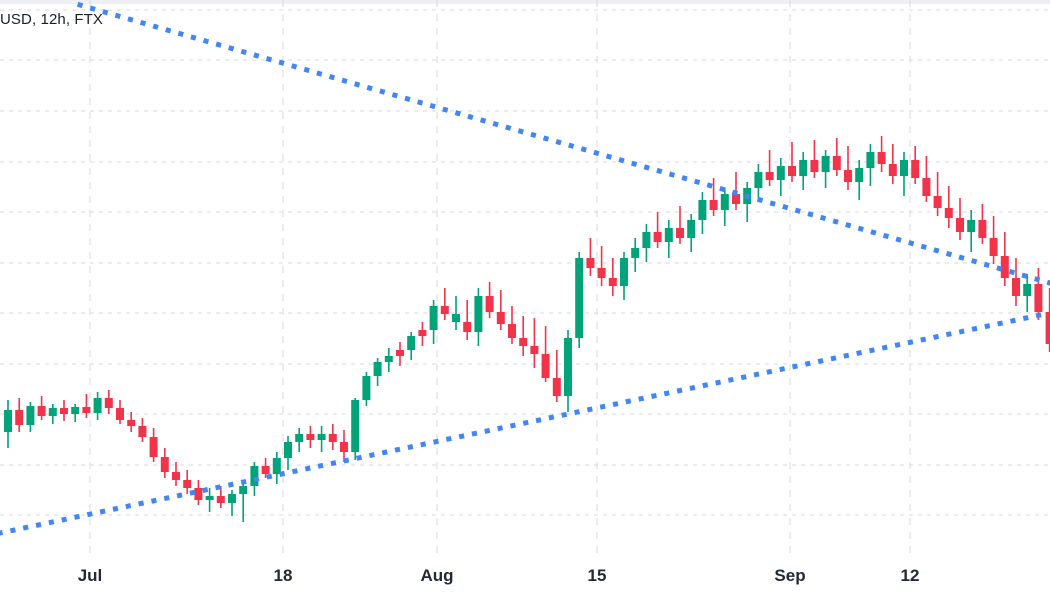  I want to click on chart-legend-symbol: USD, 12h, FTX, so click(51, 19).